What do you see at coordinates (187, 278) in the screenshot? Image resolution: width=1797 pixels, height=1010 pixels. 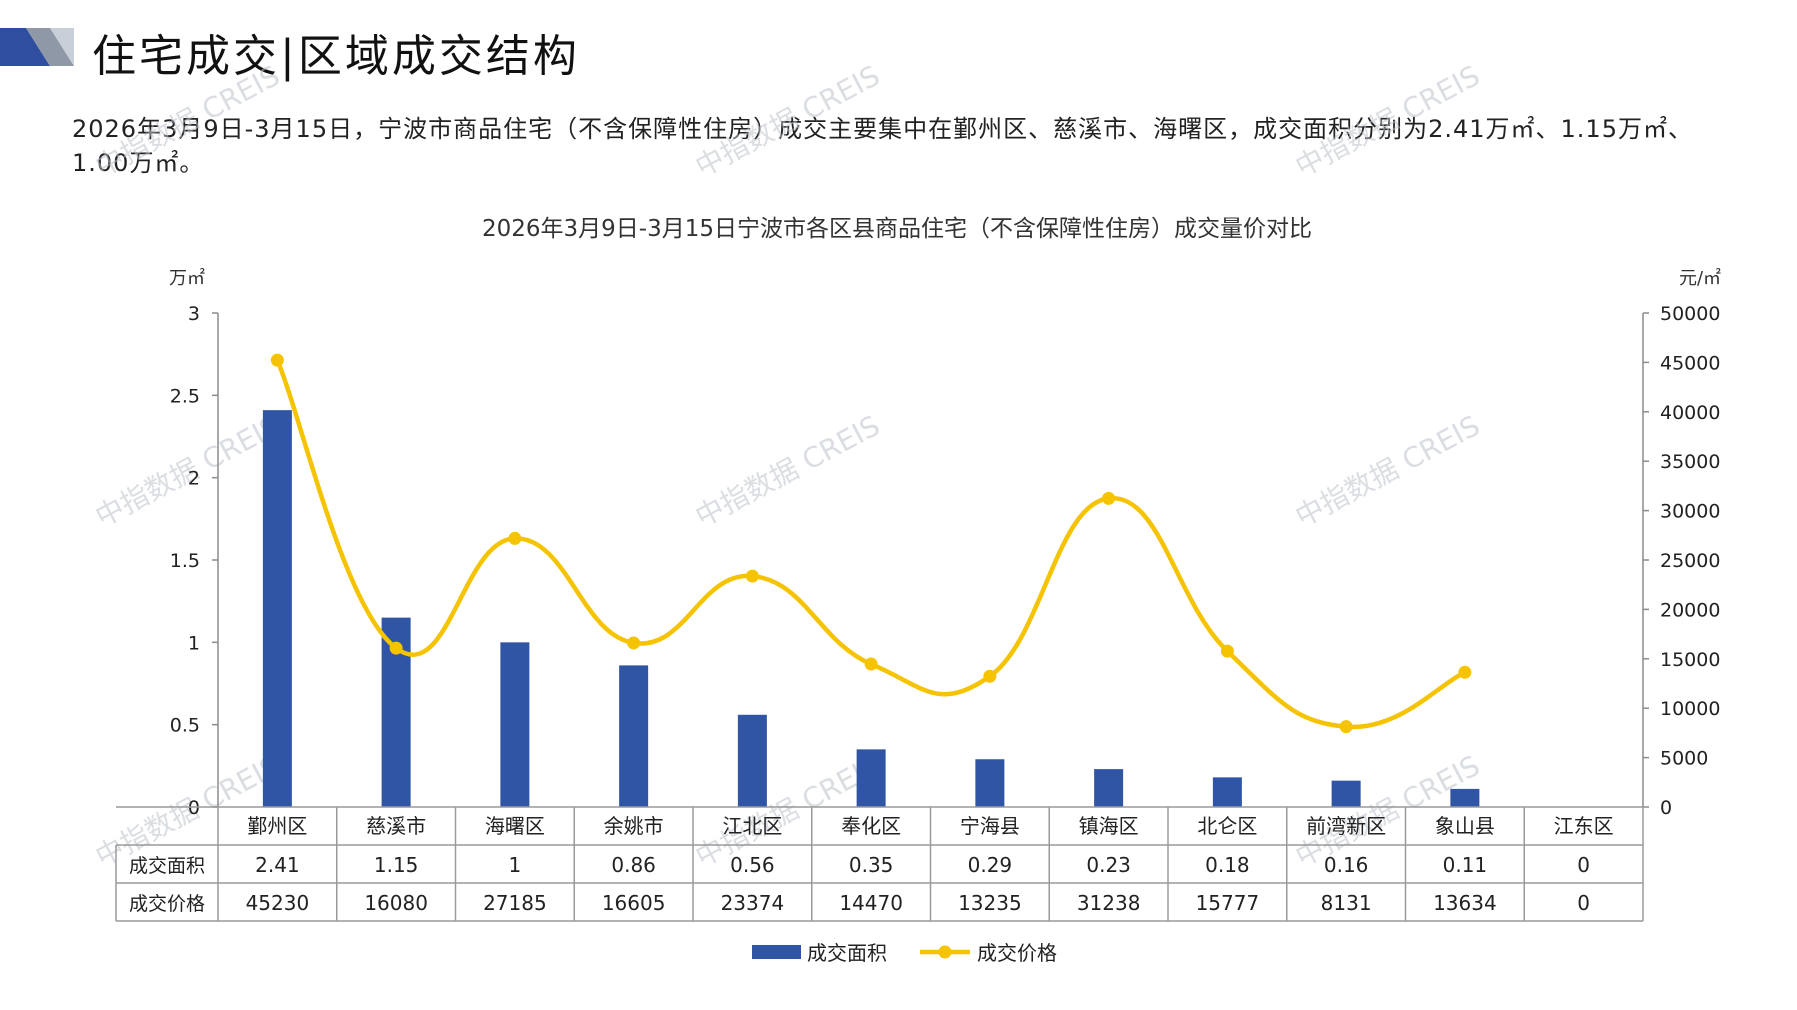 I see `left-axis-unit: 万㎡` at bounding box center [187, 278].